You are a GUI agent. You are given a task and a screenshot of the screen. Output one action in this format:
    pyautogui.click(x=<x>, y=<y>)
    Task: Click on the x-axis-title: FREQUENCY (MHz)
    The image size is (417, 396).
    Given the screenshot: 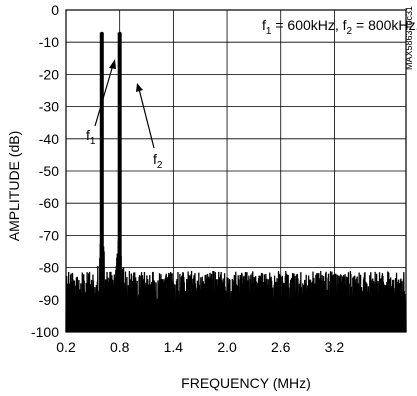 What is the action you would take?
    pyautogui.click(x=246, y=383)
    